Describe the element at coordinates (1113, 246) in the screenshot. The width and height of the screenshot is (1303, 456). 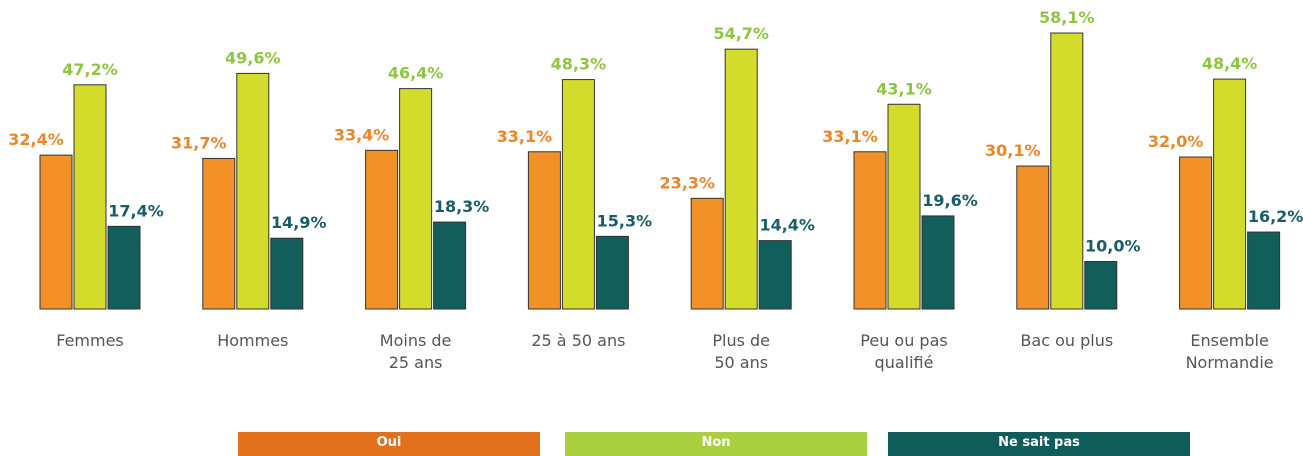
I see `value-label: 10,0%` at that location.